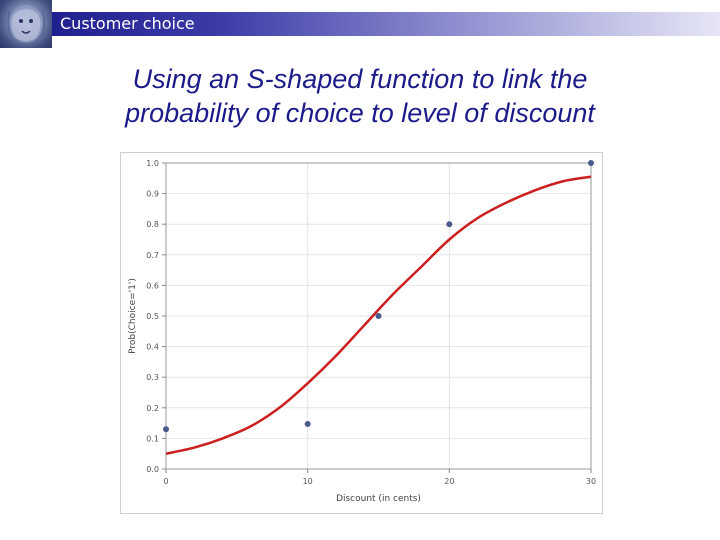 The height and width of the screenshot is (540, 720). What do you see at coordinates (591, 481) in the screenshot?
I see `x-tick-label: 30` at bounding box center [591, 481].